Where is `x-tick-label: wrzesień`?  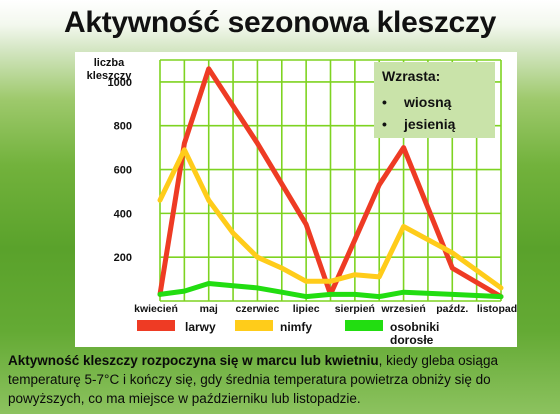 x-tick-label: wrzesień is located at coordinates (402, 309).